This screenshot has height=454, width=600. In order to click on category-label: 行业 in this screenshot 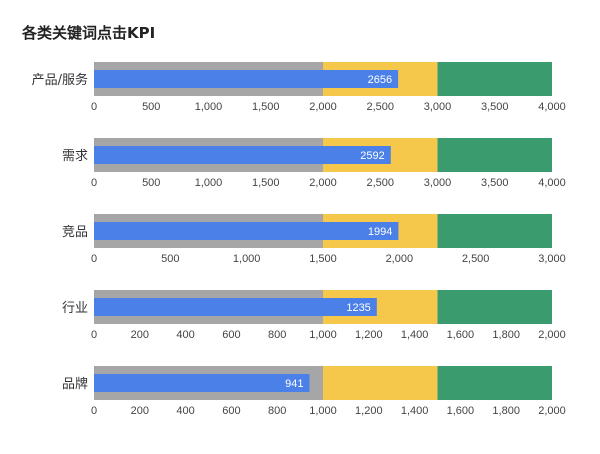, I will do `click(75, 308)`.